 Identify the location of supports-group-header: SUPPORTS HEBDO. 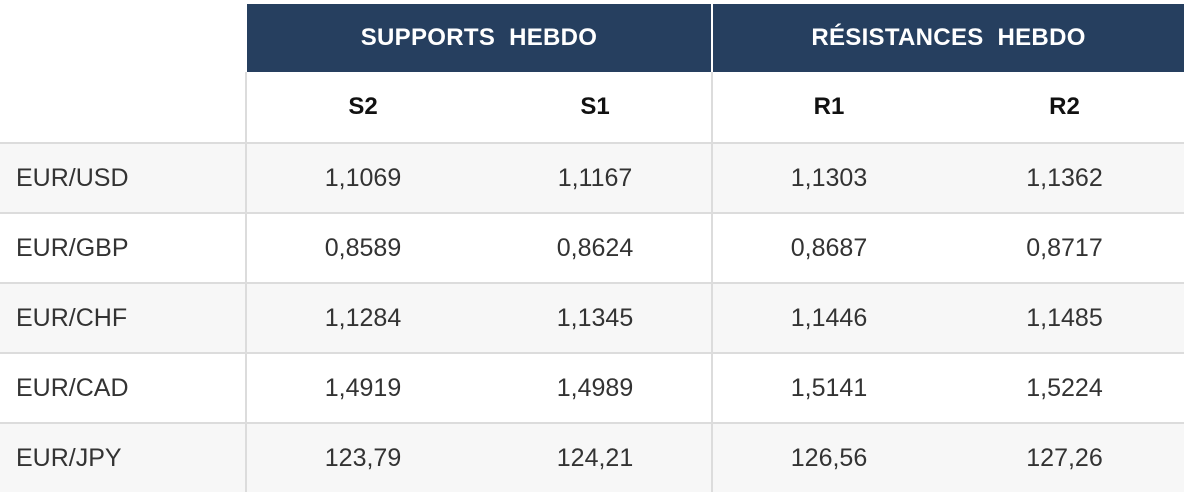
(478, 38).